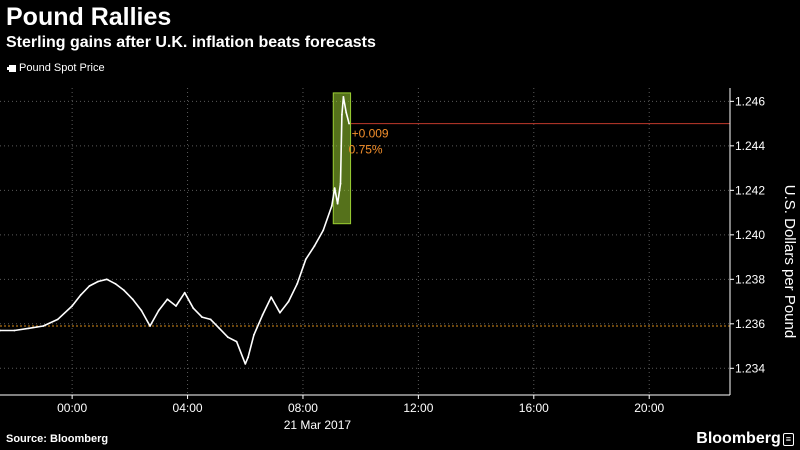 The height and width of the screenshot is (450, 800). I want to click on source-note: Source: Bloomberg, so click(57, 439).